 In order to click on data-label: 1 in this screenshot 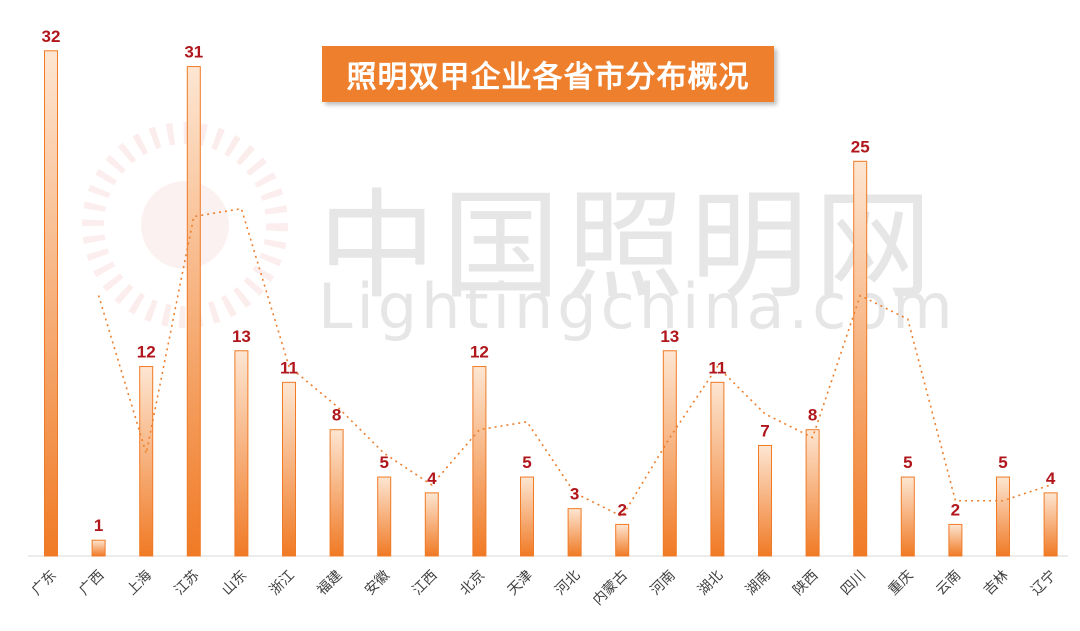, I will do `click(98, 525)`.